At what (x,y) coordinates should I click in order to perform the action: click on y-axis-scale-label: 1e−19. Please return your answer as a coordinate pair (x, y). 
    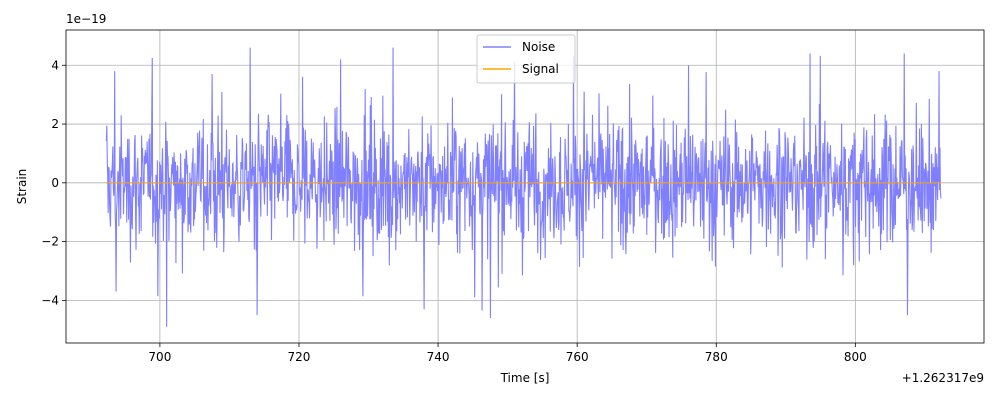
    Looking at the image, I should click on (86, 19).